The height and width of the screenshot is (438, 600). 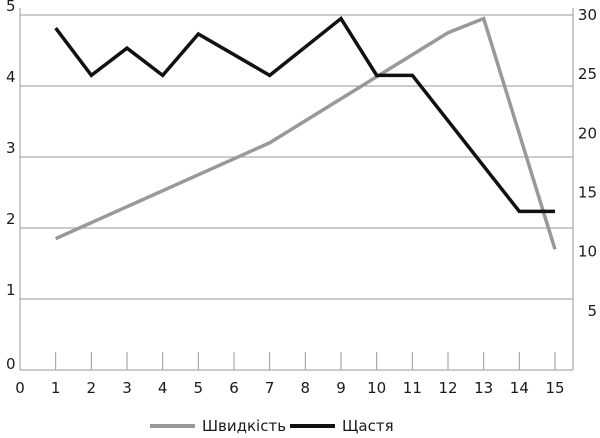 I want to click on y-left-tick-label-5: 5, so click(x=11, y=7).